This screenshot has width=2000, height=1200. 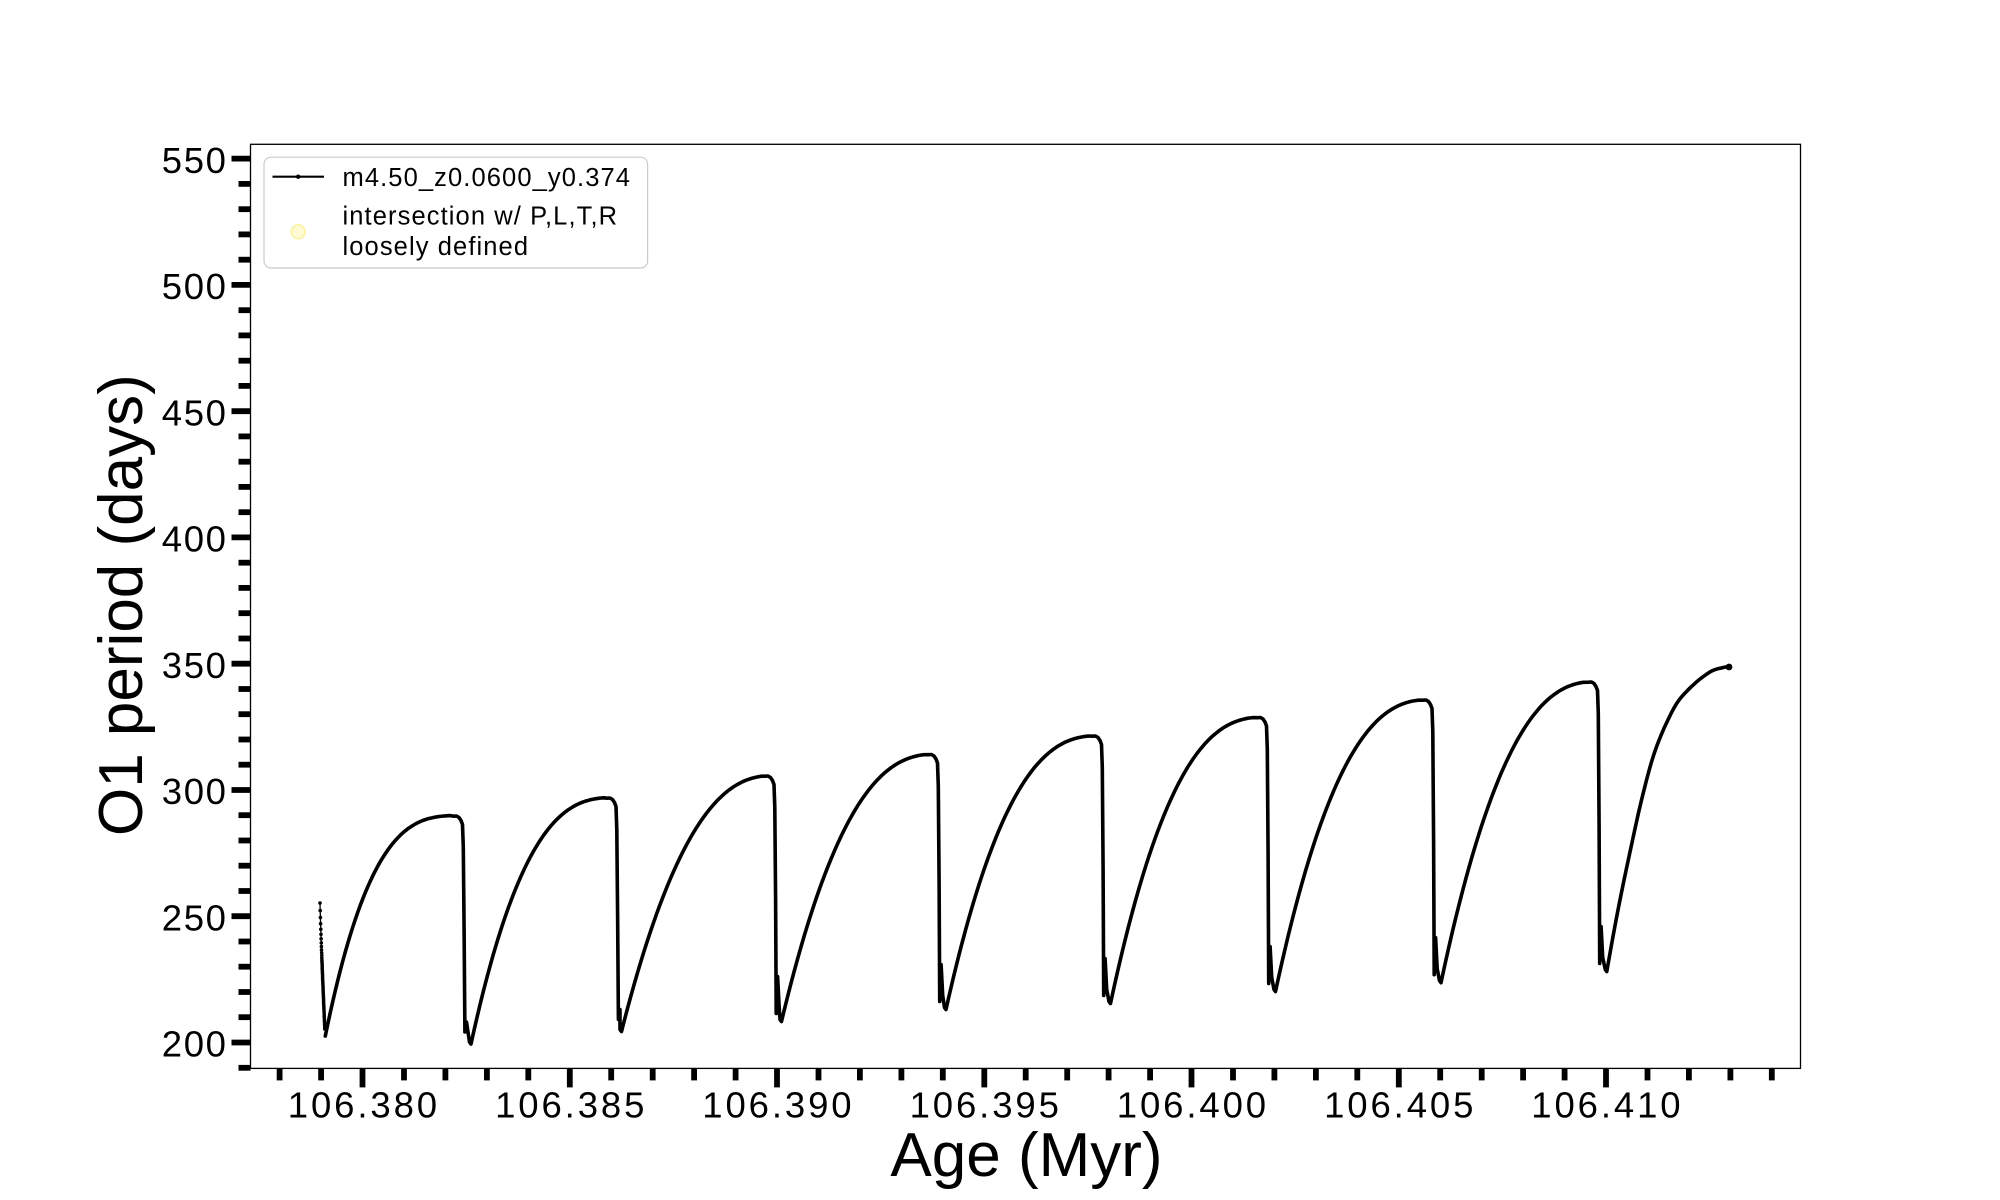 I want to click on svg-text: loosely defined, so click(x=436, y=247).